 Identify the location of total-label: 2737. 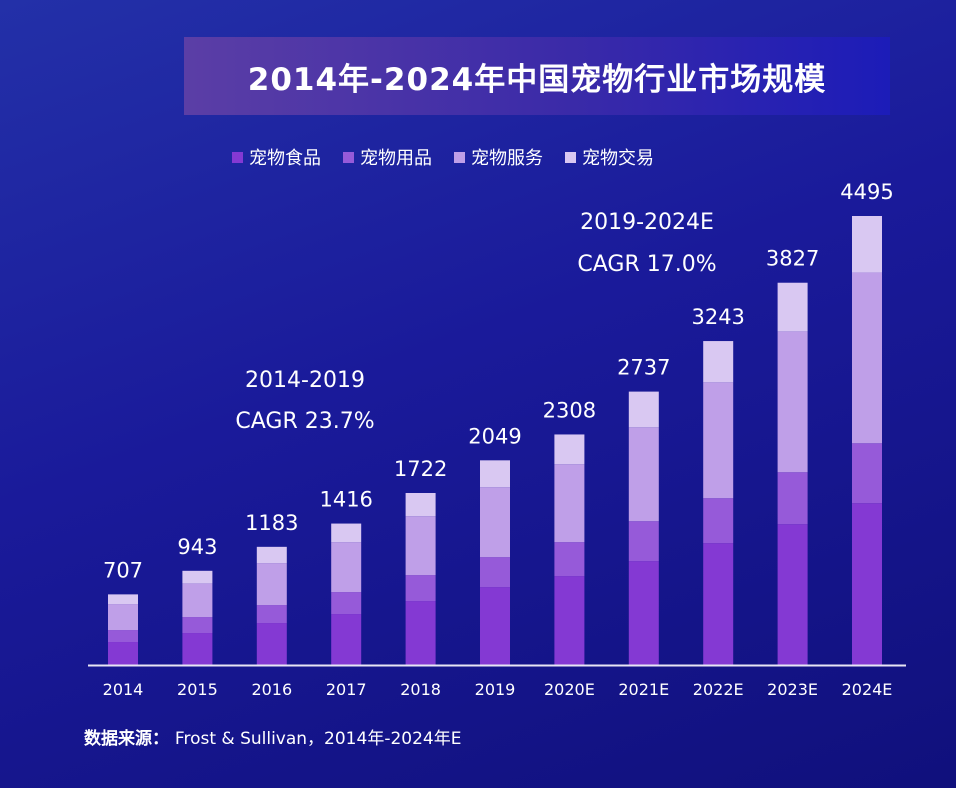
(643, 368).